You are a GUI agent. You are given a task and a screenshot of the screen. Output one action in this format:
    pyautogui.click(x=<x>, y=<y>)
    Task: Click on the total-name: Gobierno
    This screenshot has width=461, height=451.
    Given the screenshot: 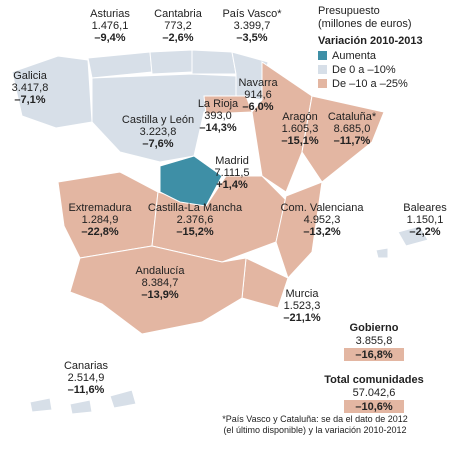 What is the action you would take?
    pyautogui.click(x=374, y=328)
    